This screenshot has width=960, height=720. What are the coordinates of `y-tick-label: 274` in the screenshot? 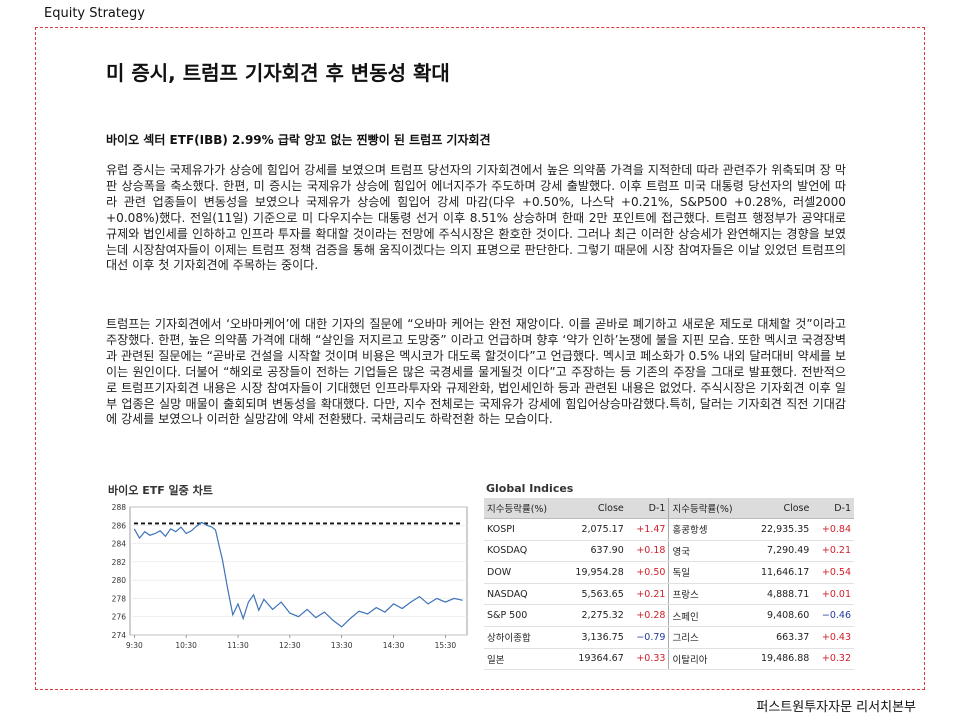 It's located at (119, 635).